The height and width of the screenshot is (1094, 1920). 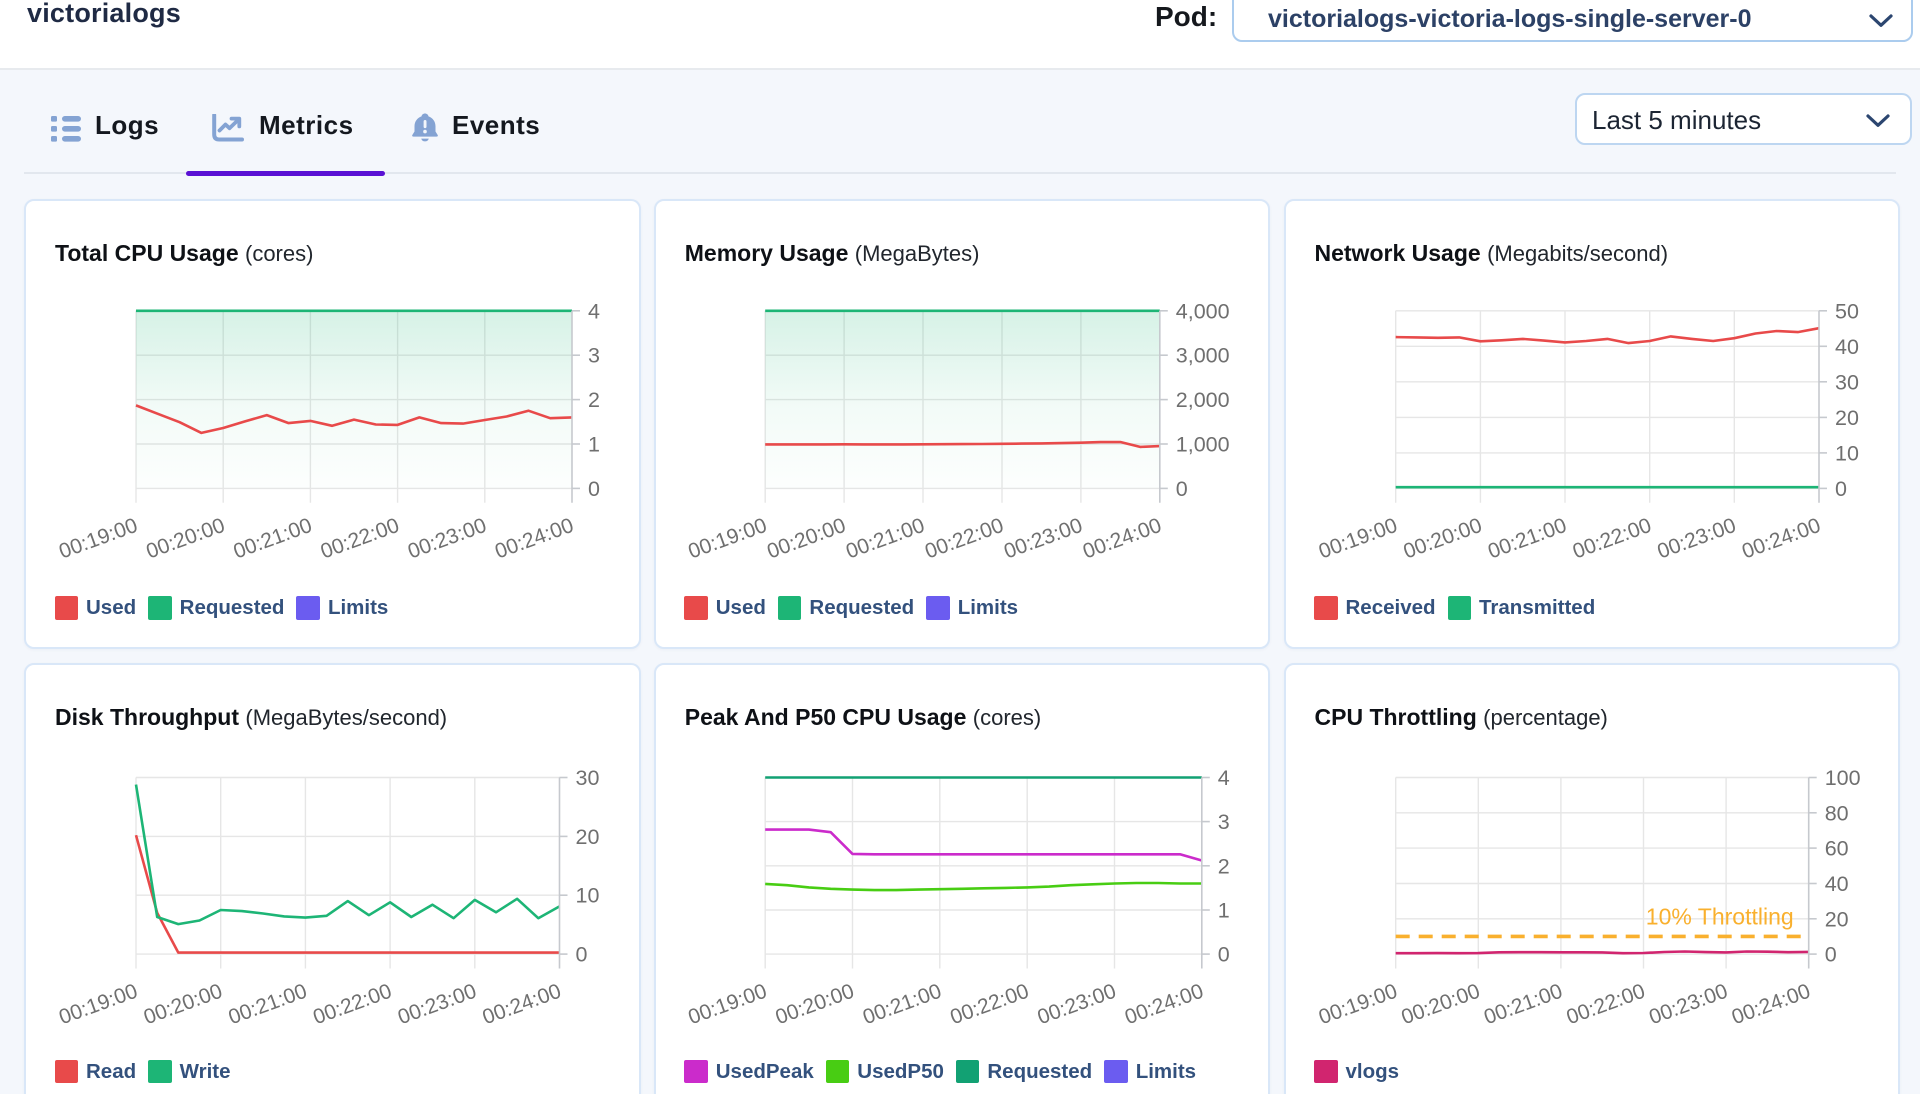 What do you see at coordinates (1720, 916) in the screenshot?
I see `svg-text: 10% Throttling` at bounding box center [1720, 916].